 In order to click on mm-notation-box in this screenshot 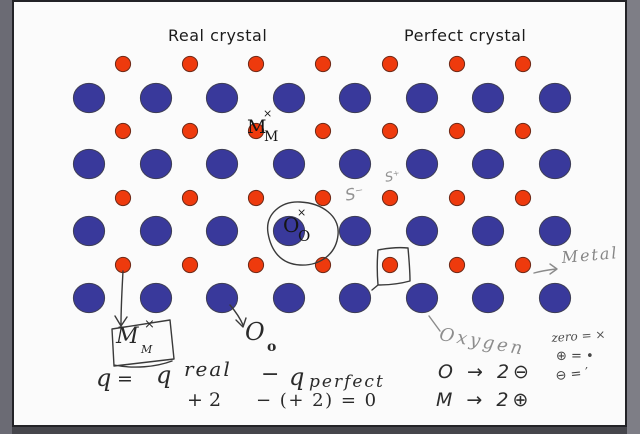, I will do `click(143, 343)`.